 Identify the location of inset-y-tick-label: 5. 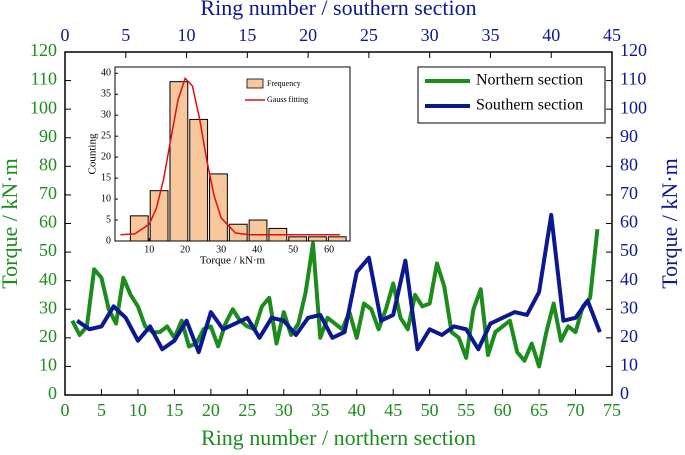
(108, 219).